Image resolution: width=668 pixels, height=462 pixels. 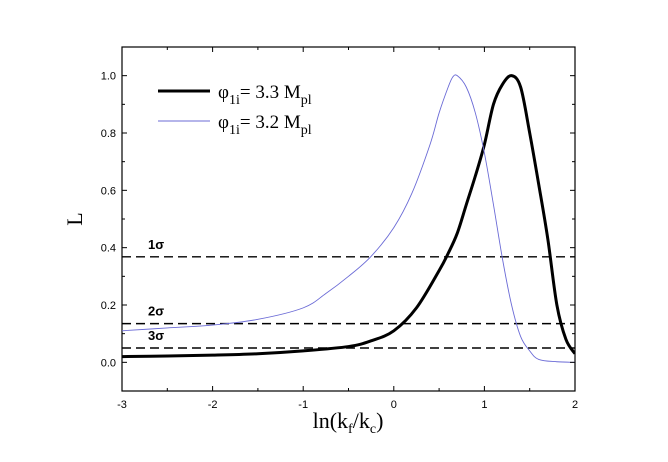 I want to click on y-tick-label-2: 0.4, so click(x=108, y=249).